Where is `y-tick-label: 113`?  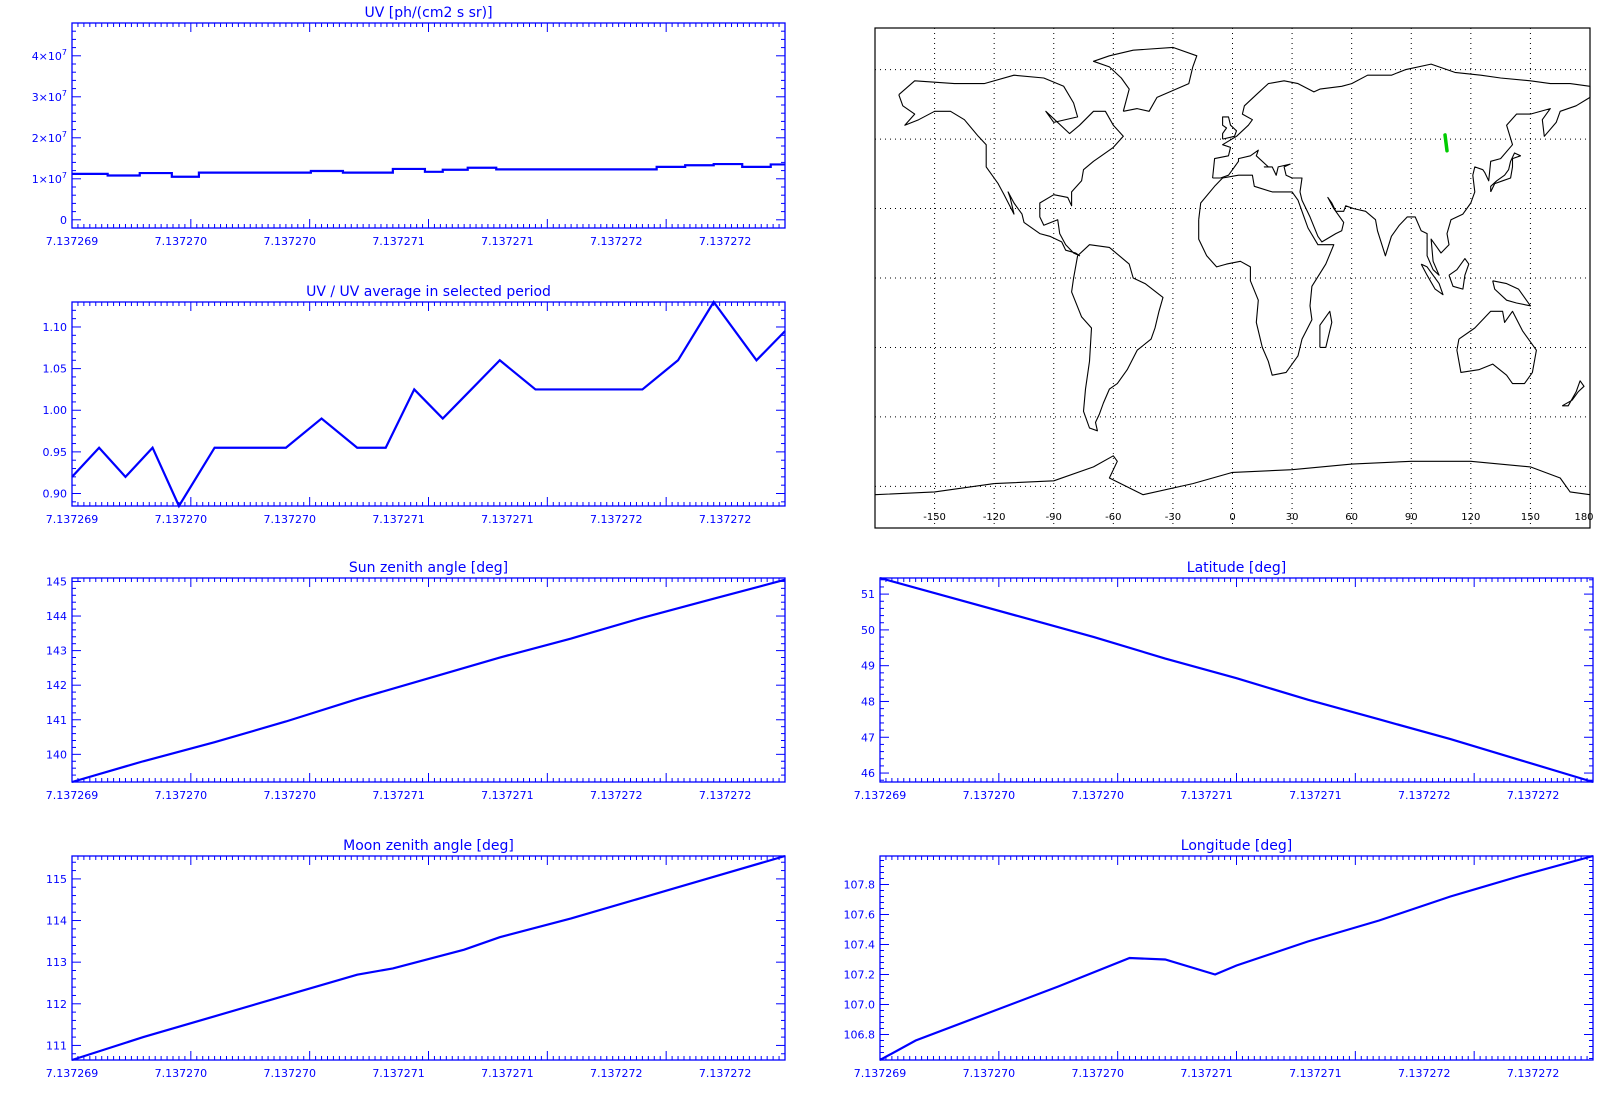
y-tick-label: 113 is located at coordinates (56, 962).